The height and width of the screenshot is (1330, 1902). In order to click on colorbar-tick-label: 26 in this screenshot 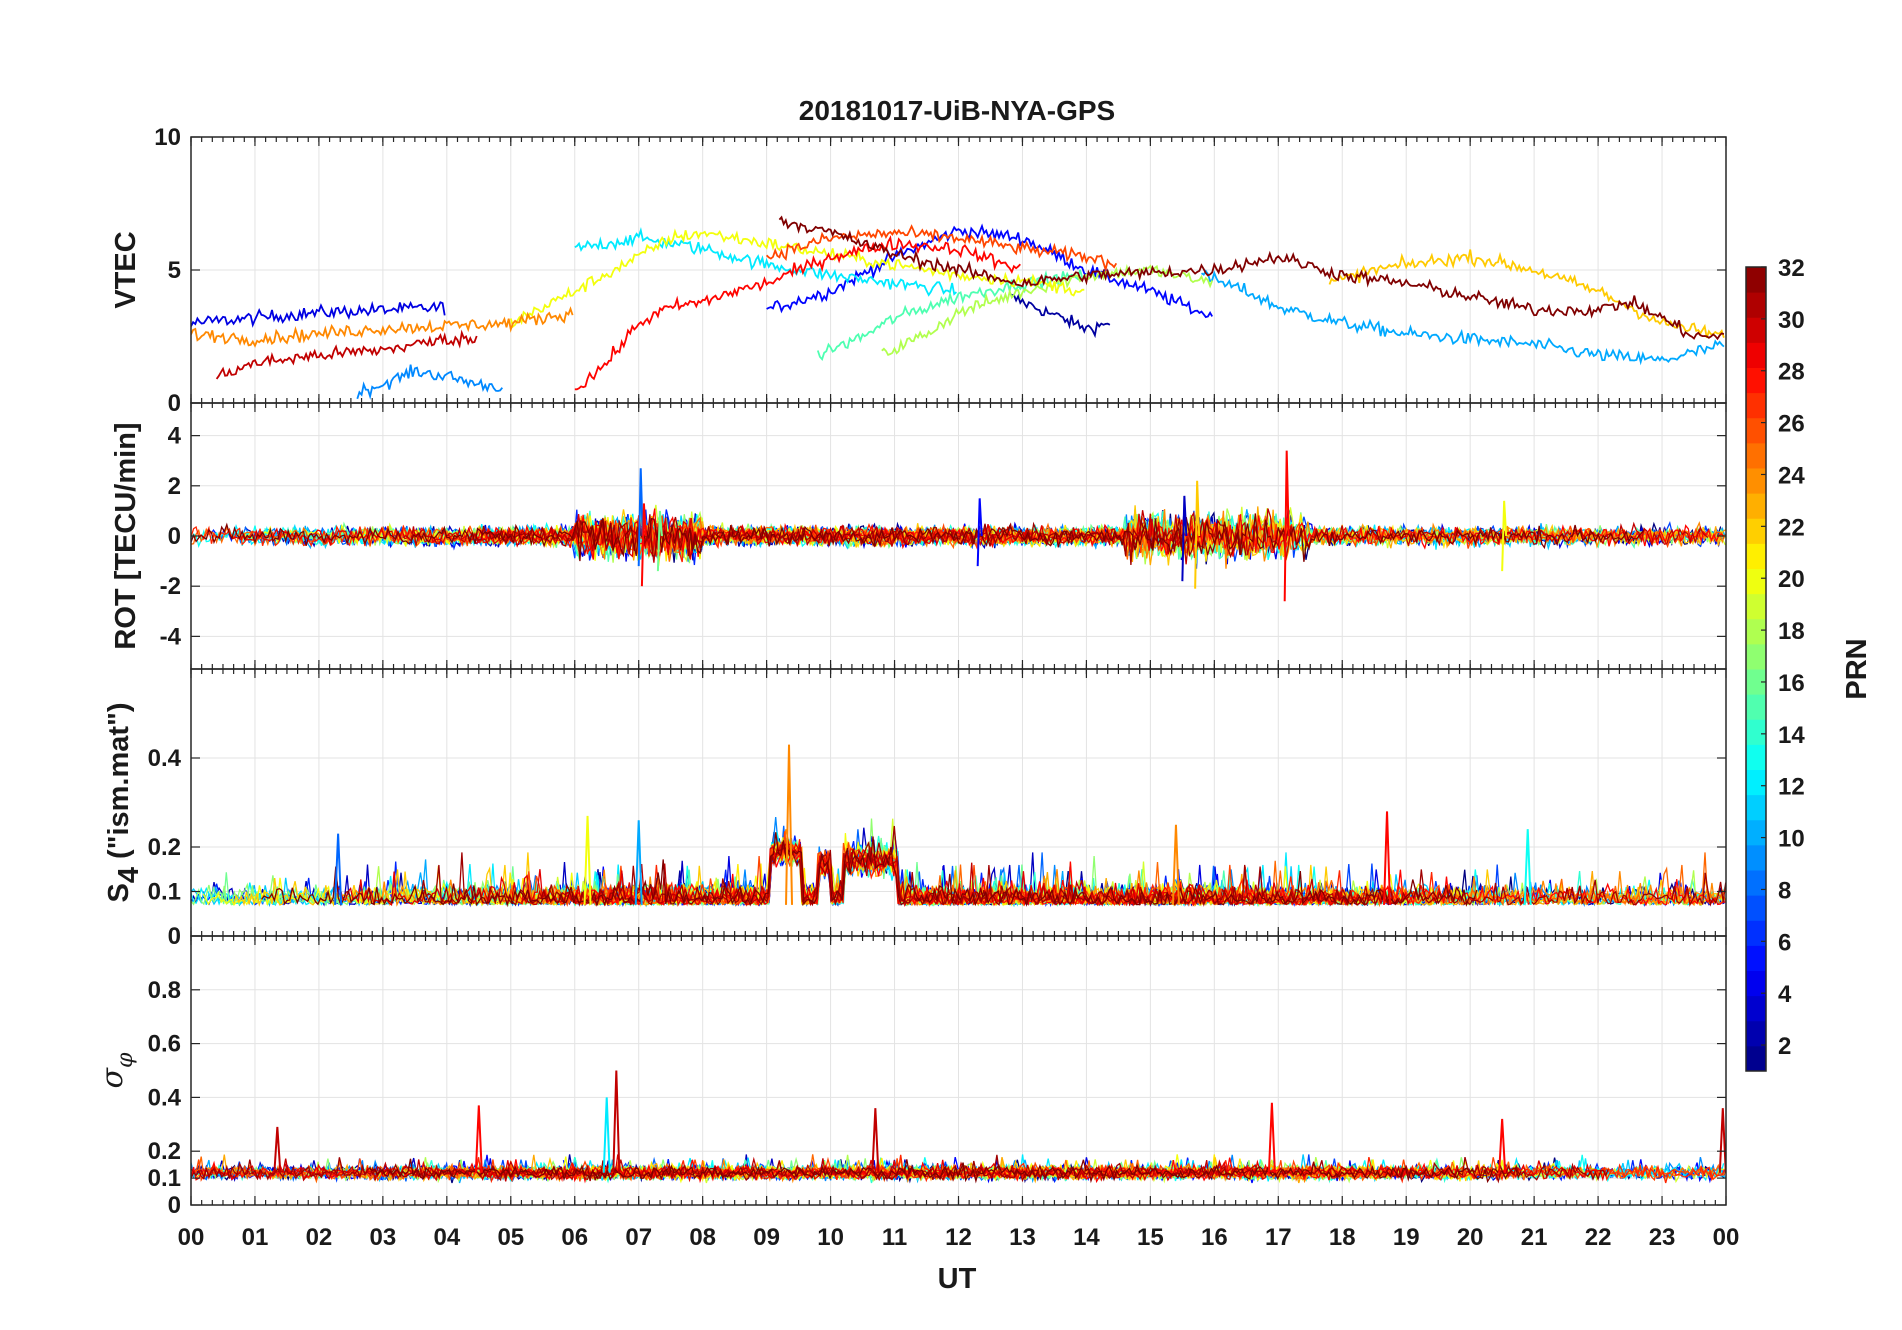, I will do `click(1791, 424)`.